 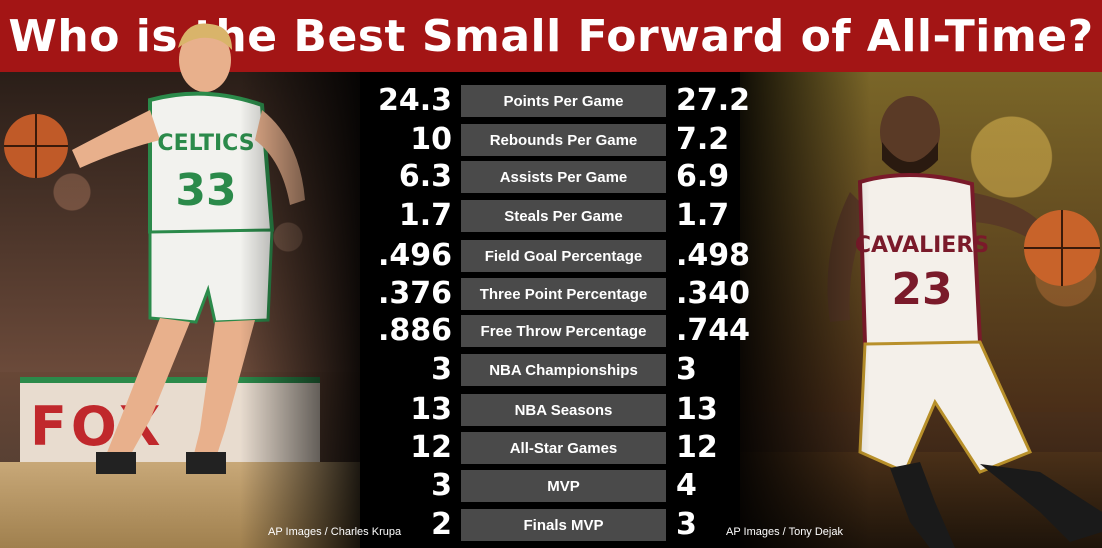 I want to click on stat-label: Rebounds Per Game, so click(x=563, y=140).